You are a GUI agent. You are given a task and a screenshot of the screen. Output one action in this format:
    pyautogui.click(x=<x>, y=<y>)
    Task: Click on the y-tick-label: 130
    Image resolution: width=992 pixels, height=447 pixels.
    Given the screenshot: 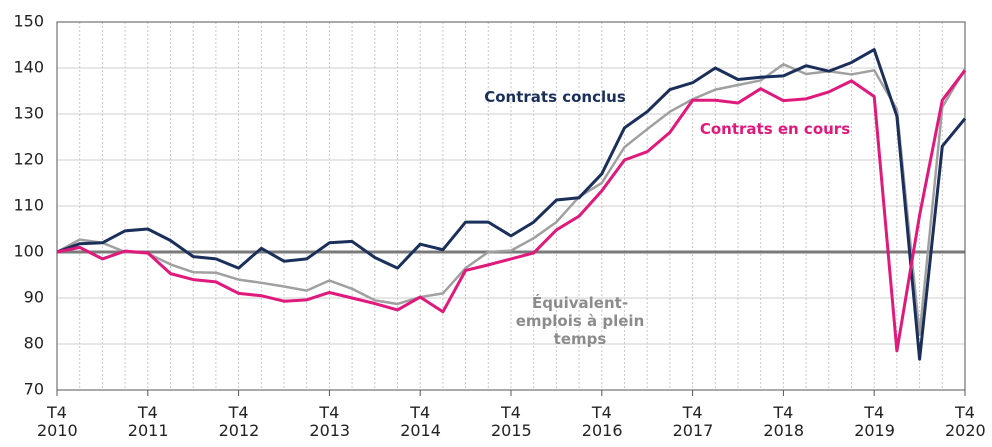 What is the action you would take?
    pyautogui.click(x=28, y=113)
    